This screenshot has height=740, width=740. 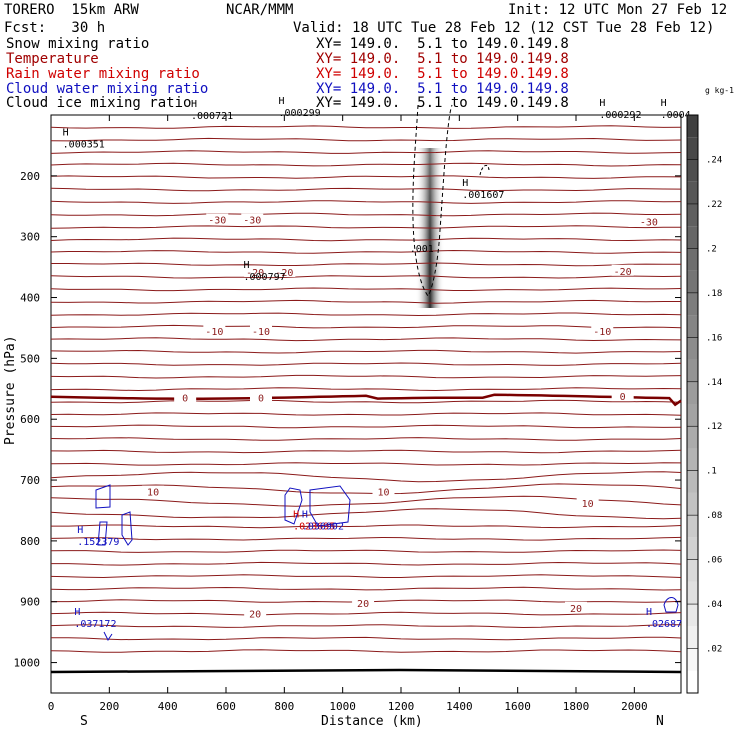 I want to click on temperature-label: 10, so click(x=588, y=504).